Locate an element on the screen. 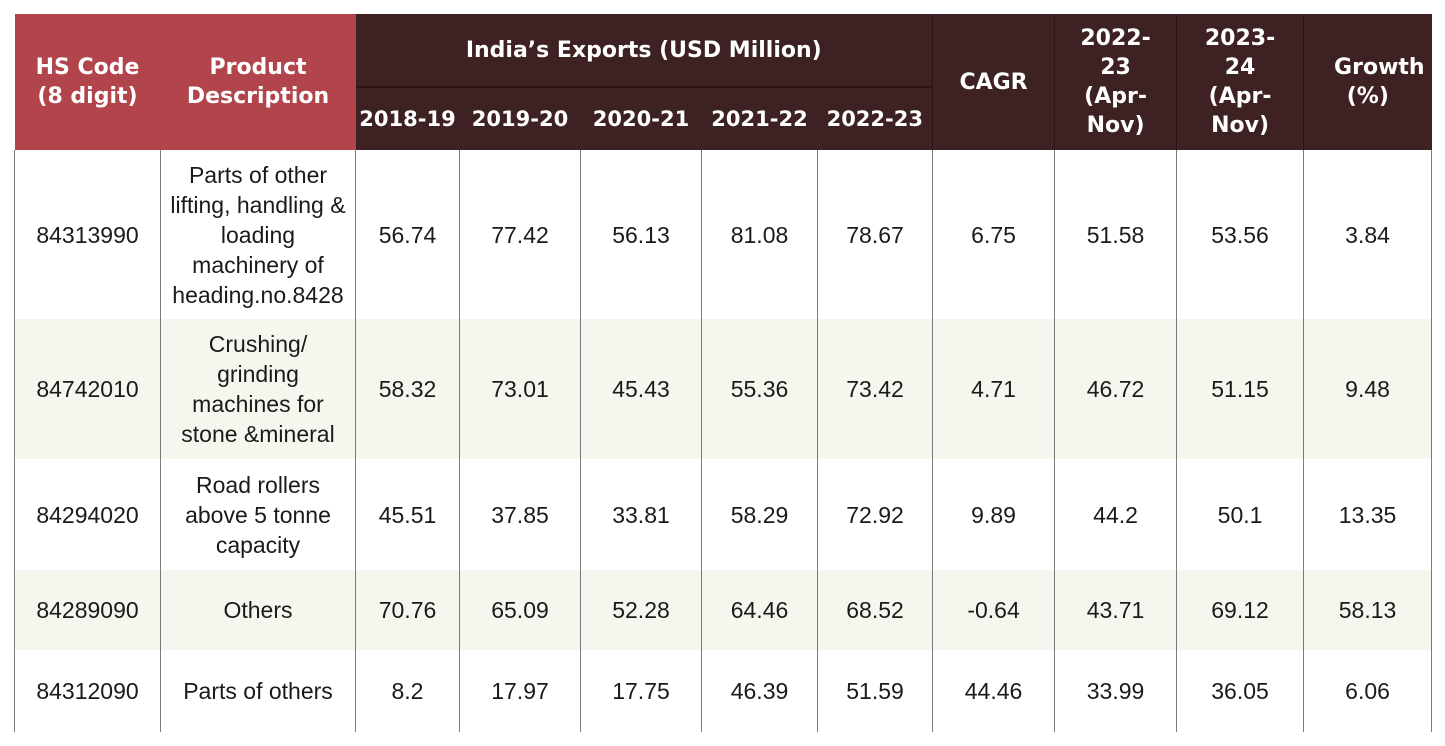 This screenshot has width=1445, height=746. cagr-cell: 6.75 is located at coordinates (993, 234).